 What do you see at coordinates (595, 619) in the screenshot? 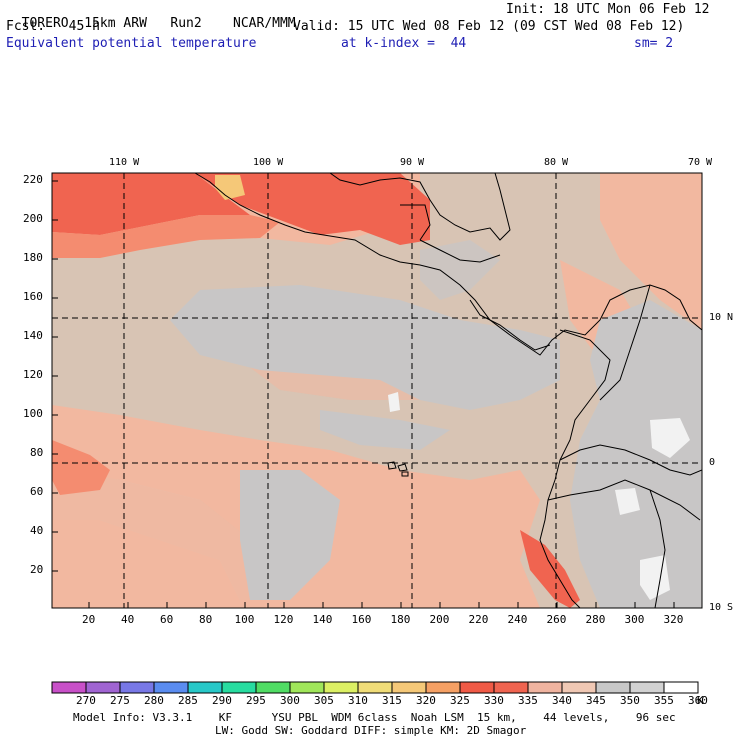
I see `x-tick-label: 280` at bounding box center [595, 619].